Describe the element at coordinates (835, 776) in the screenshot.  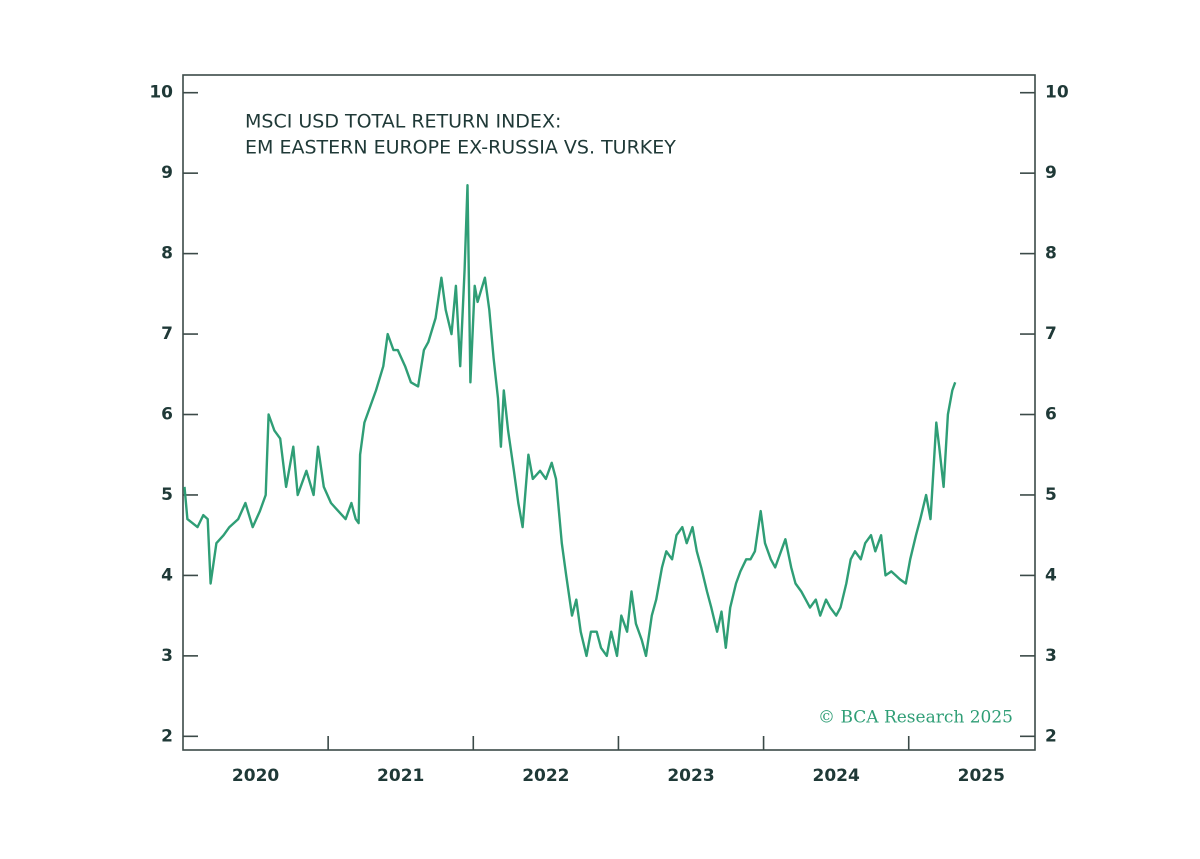
I see `x-tick-label: 2024` at that location.